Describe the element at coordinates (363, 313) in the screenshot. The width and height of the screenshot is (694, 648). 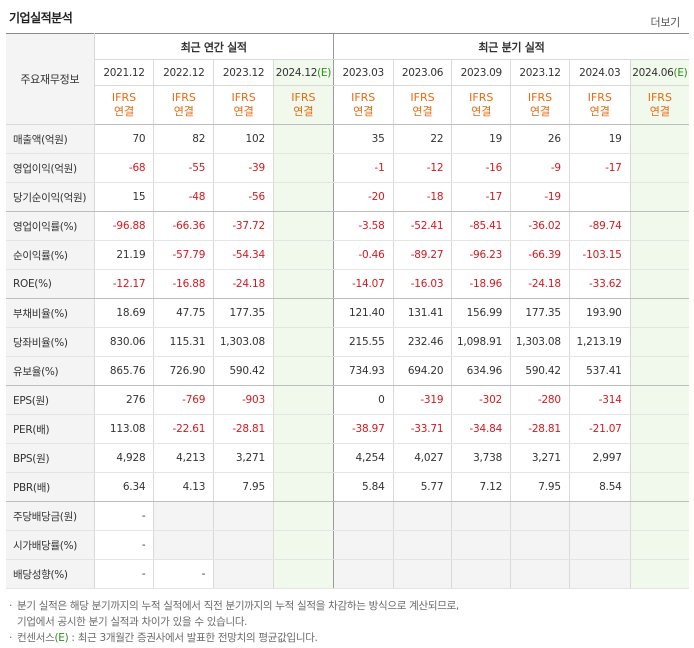
I see `quarter-value: 121.40` at that location.